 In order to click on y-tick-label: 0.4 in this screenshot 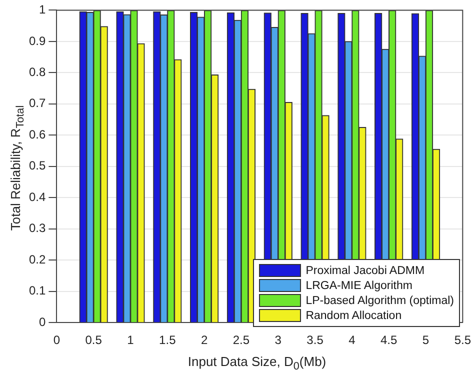, I will do `click(37, 197)`.